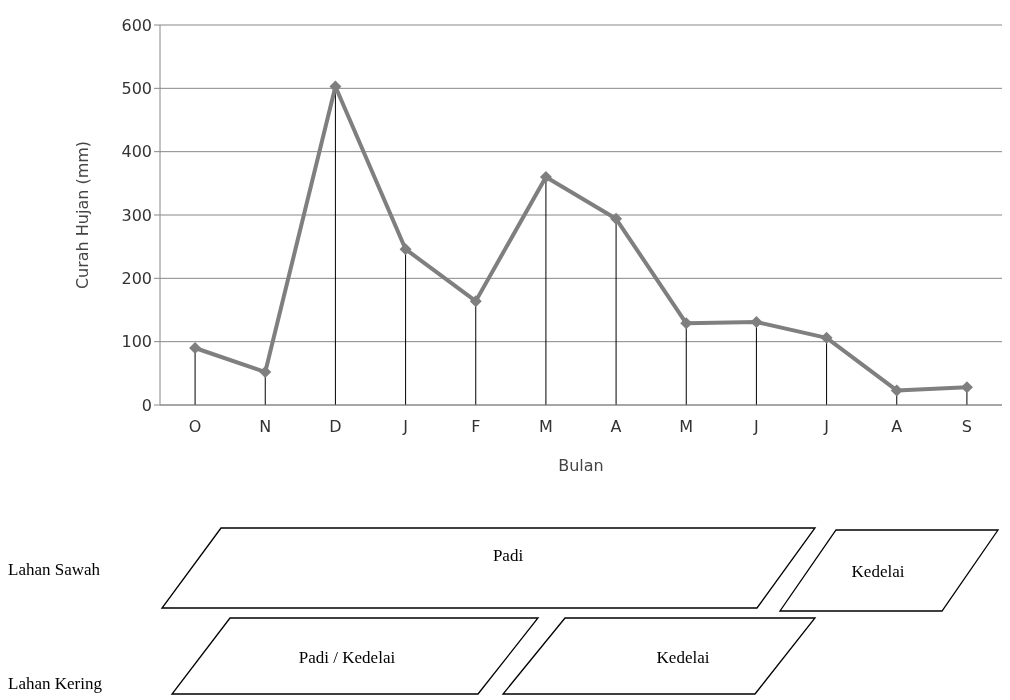 Image resolution: width=1010 pixels, height=700 pixels. I want to click on x-axis-title: Bulan, so click(581, 465).